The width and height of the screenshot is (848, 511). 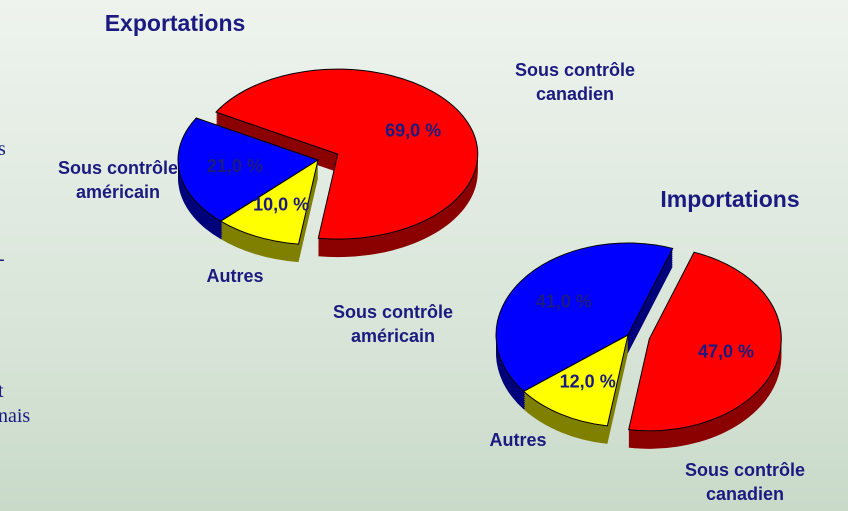 I want to click on value-label: 41,0 %, so click(x=564, y=301).